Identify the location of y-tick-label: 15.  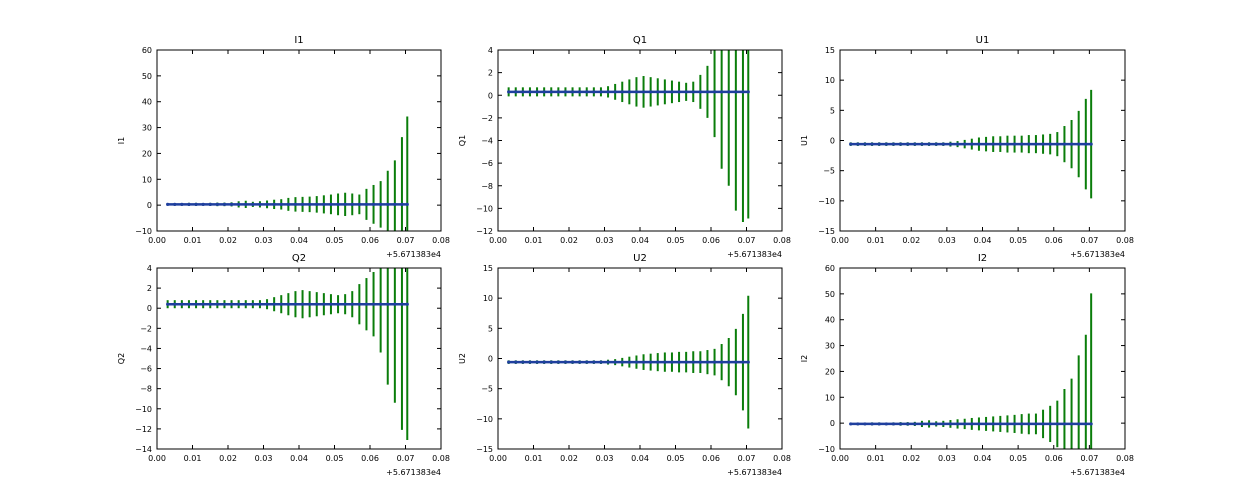
(830, 50).